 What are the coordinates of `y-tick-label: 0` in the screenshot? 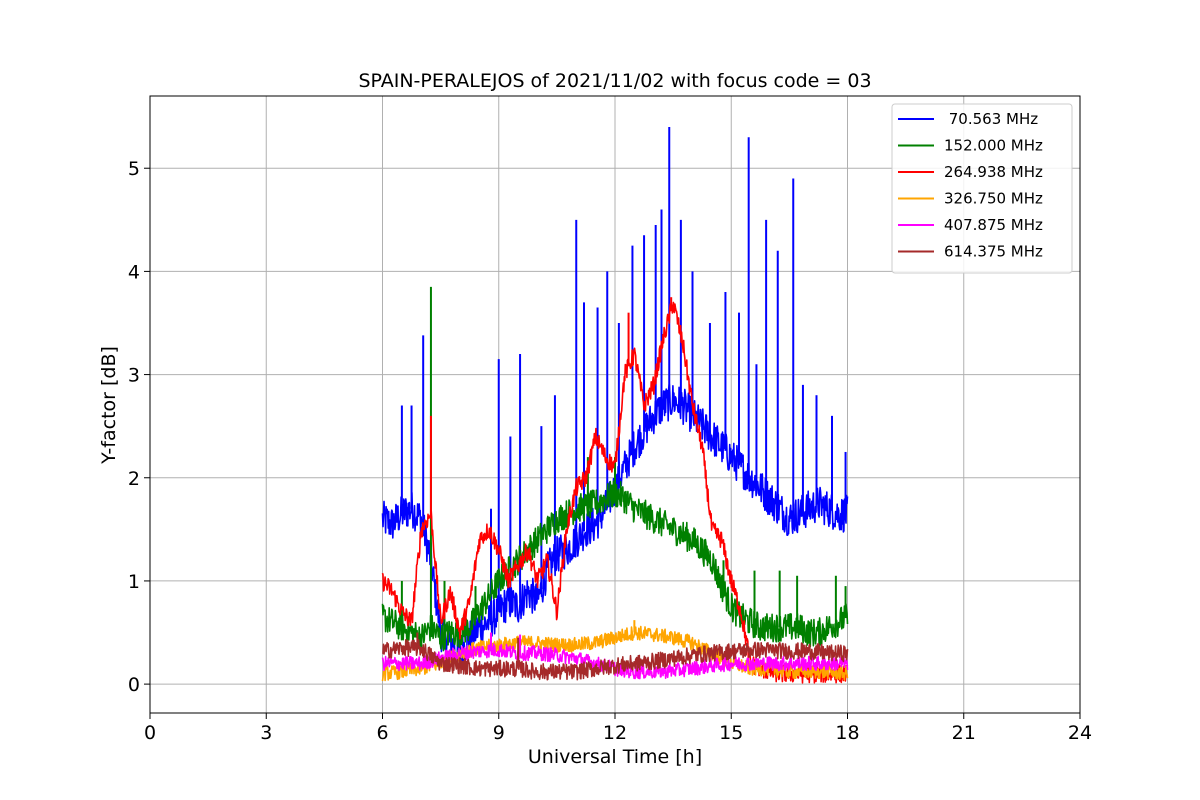 It's located at (134, 685).